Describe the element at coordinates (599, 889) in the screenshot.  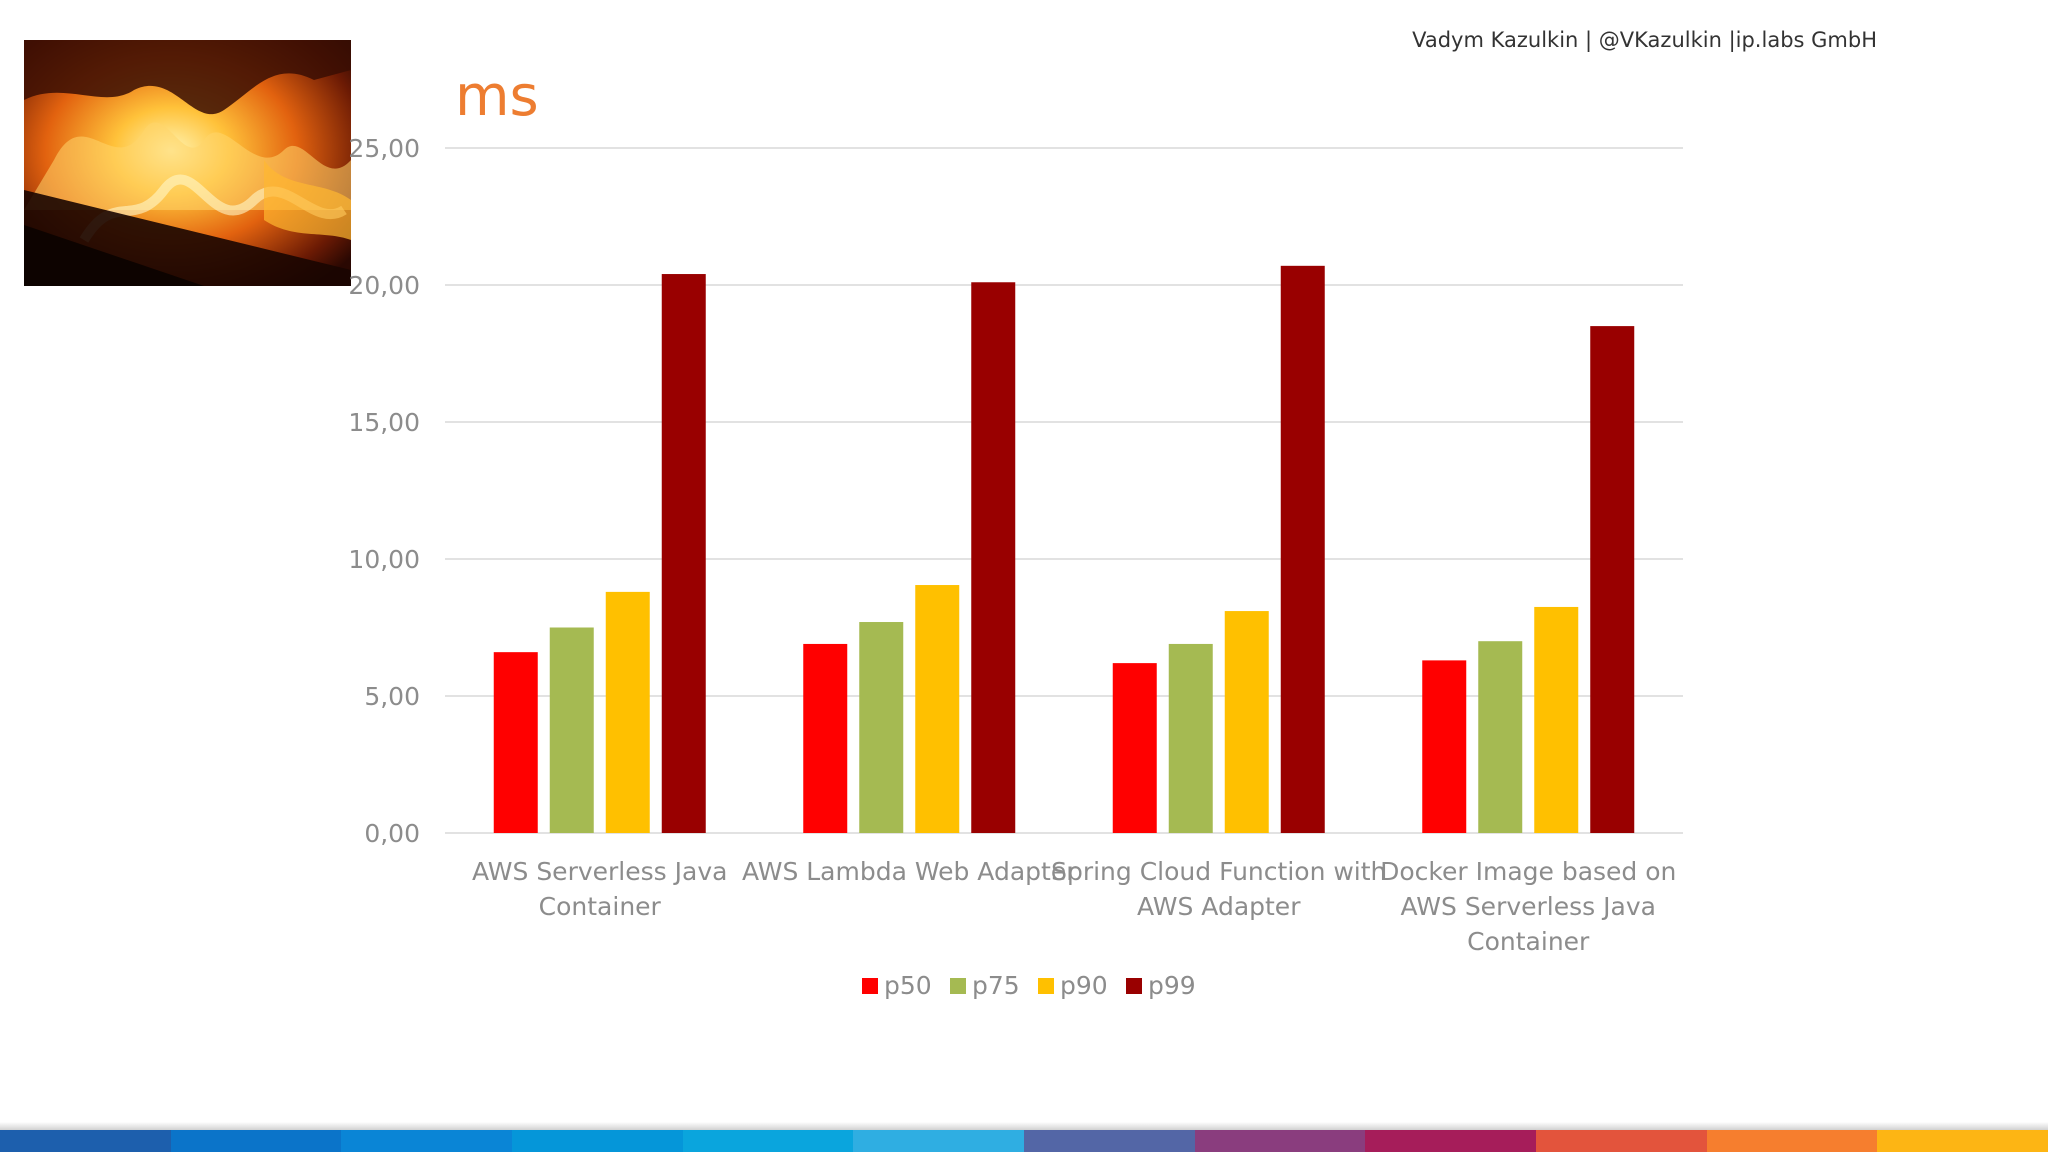
I see `x-tick-label: AWS Serverless Java Container` at that location.